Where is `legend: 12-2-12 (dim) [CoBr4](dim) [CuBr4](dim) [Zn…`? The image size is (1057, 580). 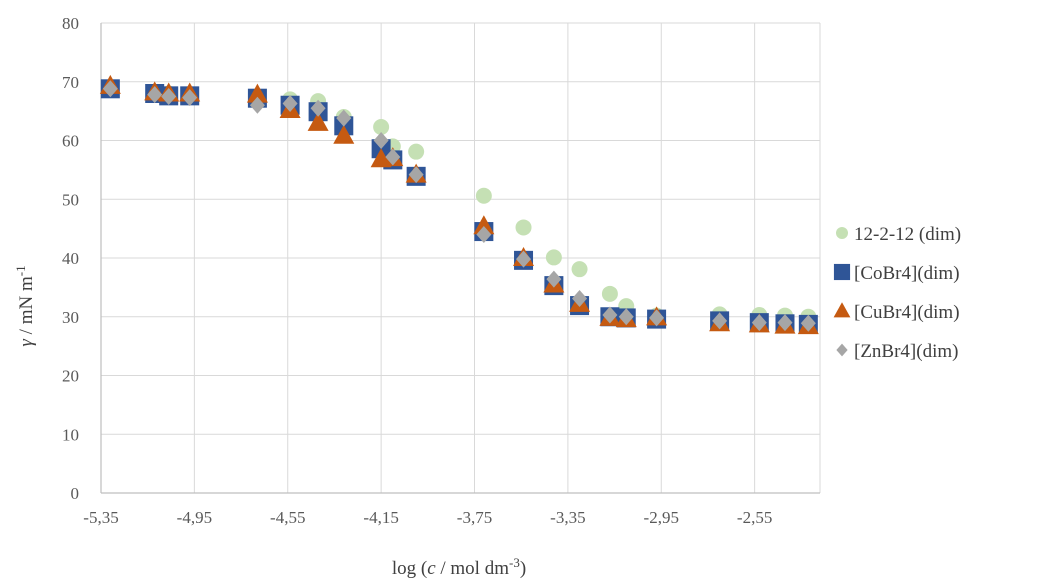 legend: 12-2-12 (dim) [CoBr4](dim) [CuBr4](dim) [Zn… is located at coordinates (897, 293).